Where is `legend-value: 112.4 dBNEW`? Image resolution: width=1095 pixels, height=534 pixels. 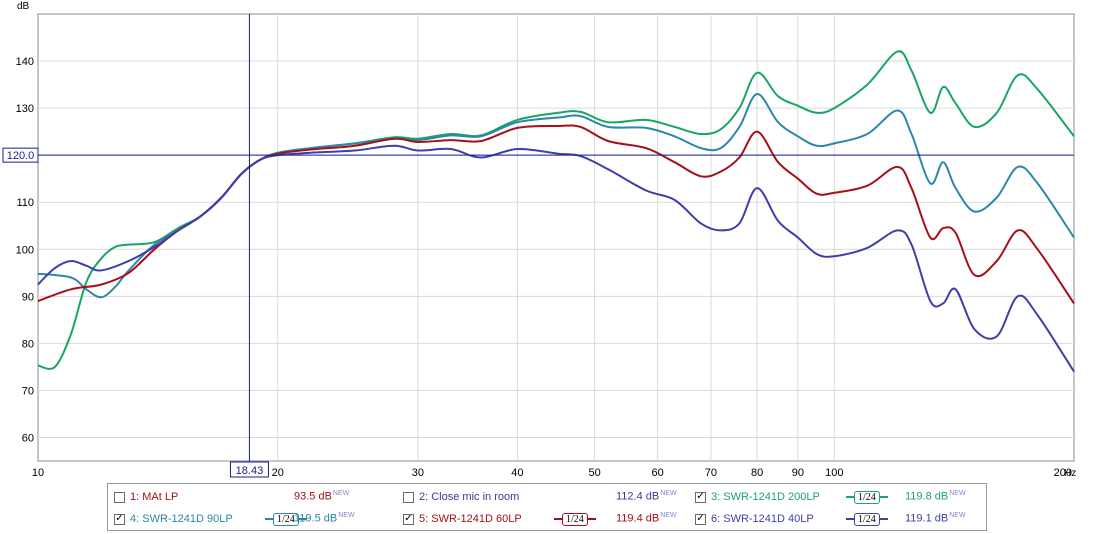
legend-value: 112.4 dBNEW is located at coordinates (646, 496).